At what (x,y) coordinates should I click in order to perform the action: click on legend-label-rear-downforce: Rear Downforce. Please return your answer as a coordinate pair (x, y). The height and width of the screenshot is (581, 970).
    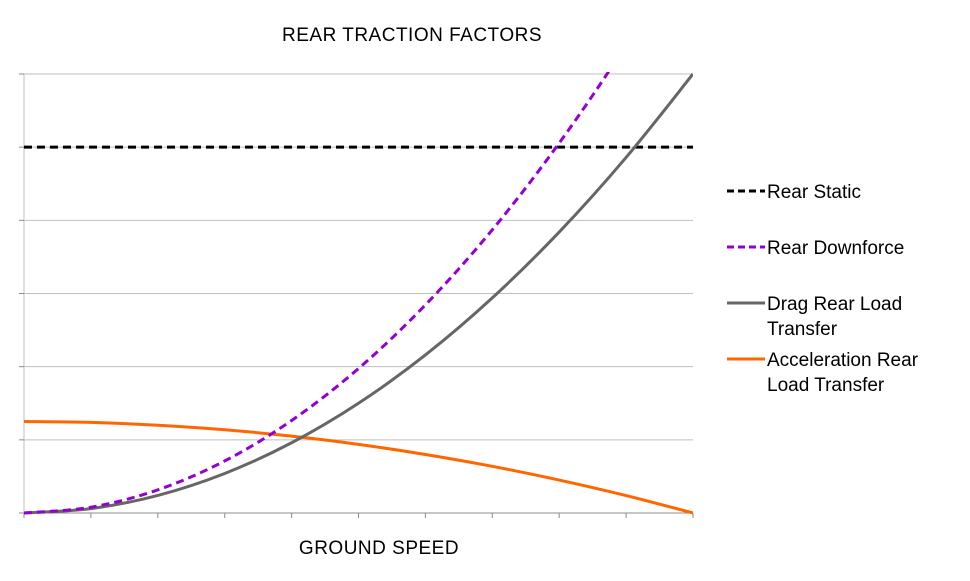
    Looking at the image, I should click on (835, 248).